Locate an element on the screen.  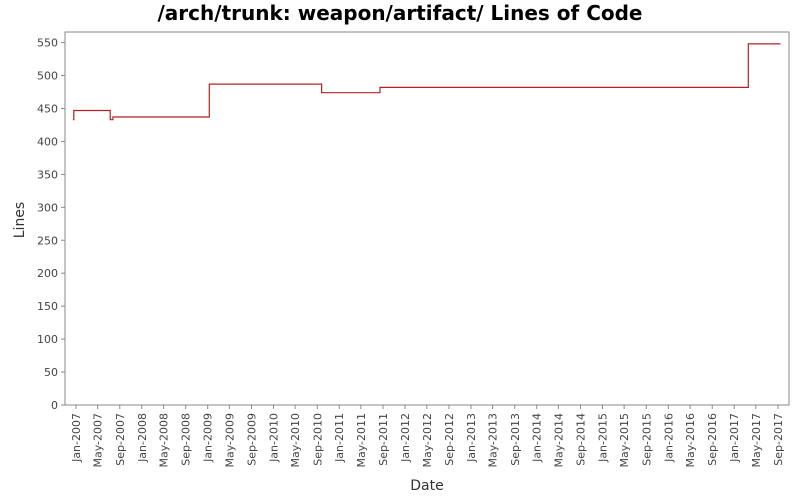
x-axis-label: Date is located at coordinates (426, 486).